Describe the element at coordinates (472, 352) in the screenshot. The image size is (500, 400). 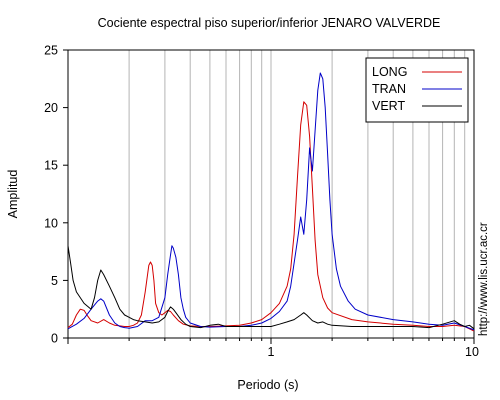
I see `x-tick-label-10: 10` at that location.